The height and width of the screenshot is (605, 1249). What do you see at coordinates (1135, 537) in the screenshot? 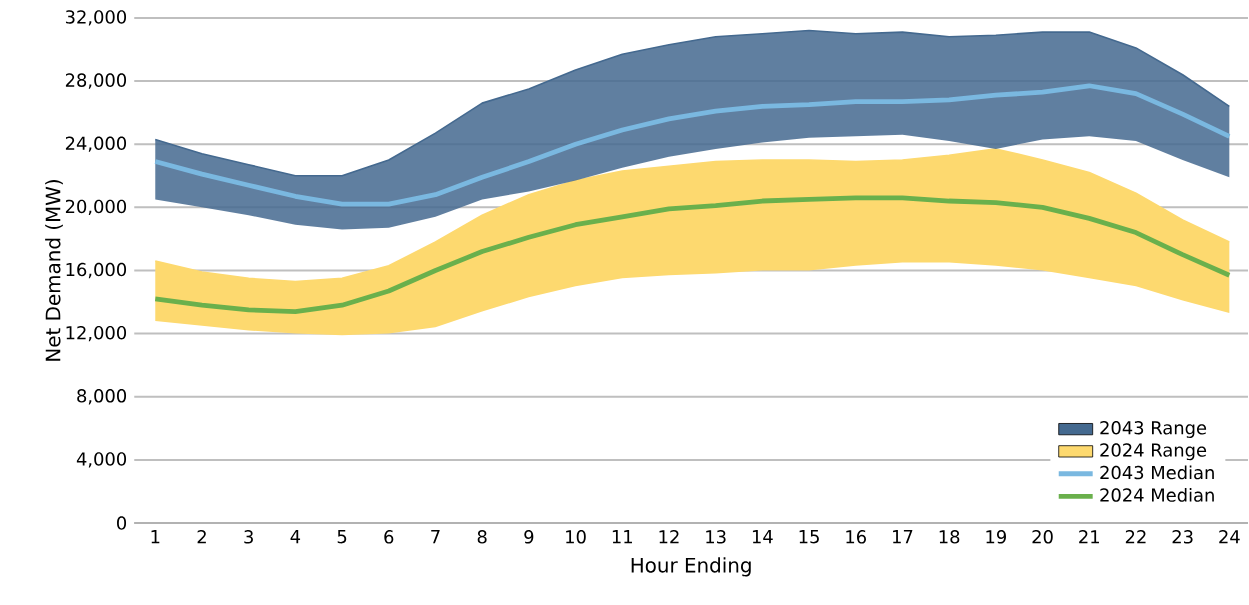
I see `x-tick-label: 22` at bounding box center [1135, 537].